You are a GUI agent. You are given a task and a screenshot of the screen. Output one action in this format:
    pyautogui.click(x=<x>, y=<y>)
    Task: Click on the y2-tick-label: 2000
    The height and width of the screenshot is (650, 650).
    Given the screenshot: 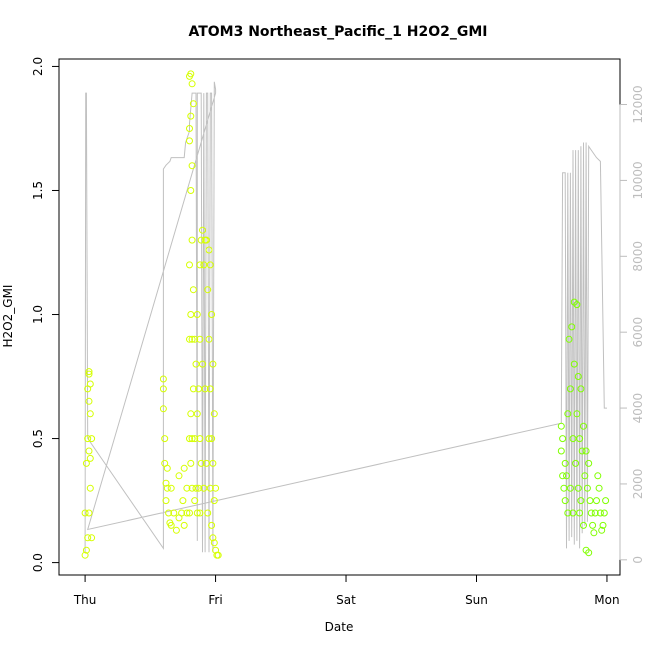 What is the action you would take?
    pyautogui.click(x=638, y=484)
    